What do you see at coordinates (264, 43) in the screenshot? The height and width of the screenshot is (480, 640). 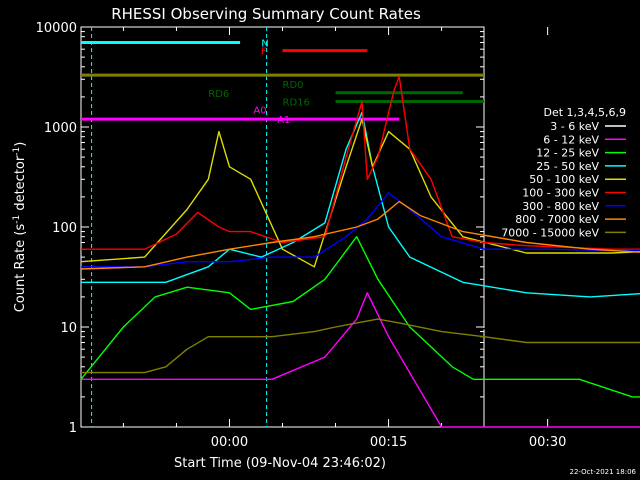 I see `state-flag-label: N` at bounding box center [264, 43].